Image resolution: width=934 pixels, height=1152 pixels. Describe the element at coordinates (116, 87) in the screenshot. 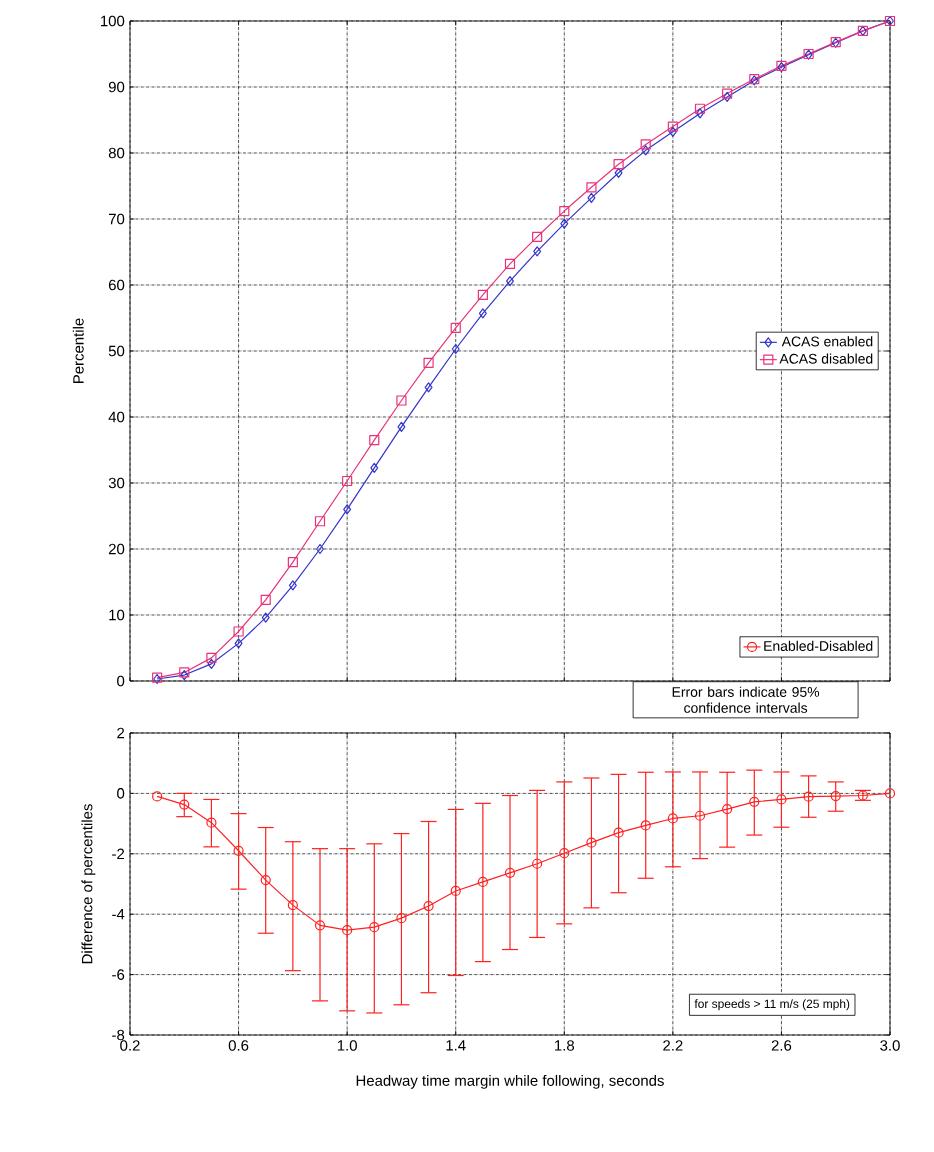

I see `y-tick-label: 90` at that location.